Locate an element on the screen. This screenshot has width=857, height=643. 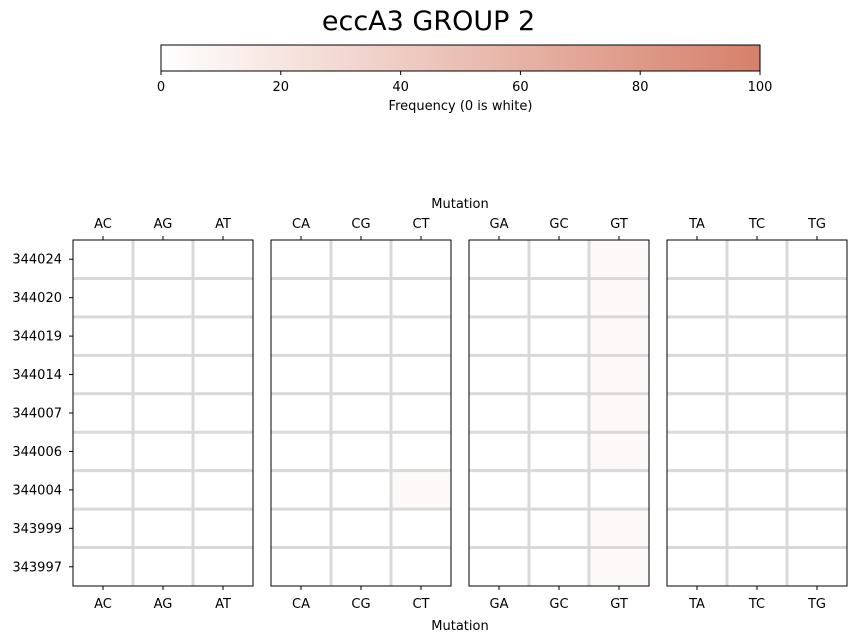
x-tick-label-top: GT is located at coordinates (619, 224).